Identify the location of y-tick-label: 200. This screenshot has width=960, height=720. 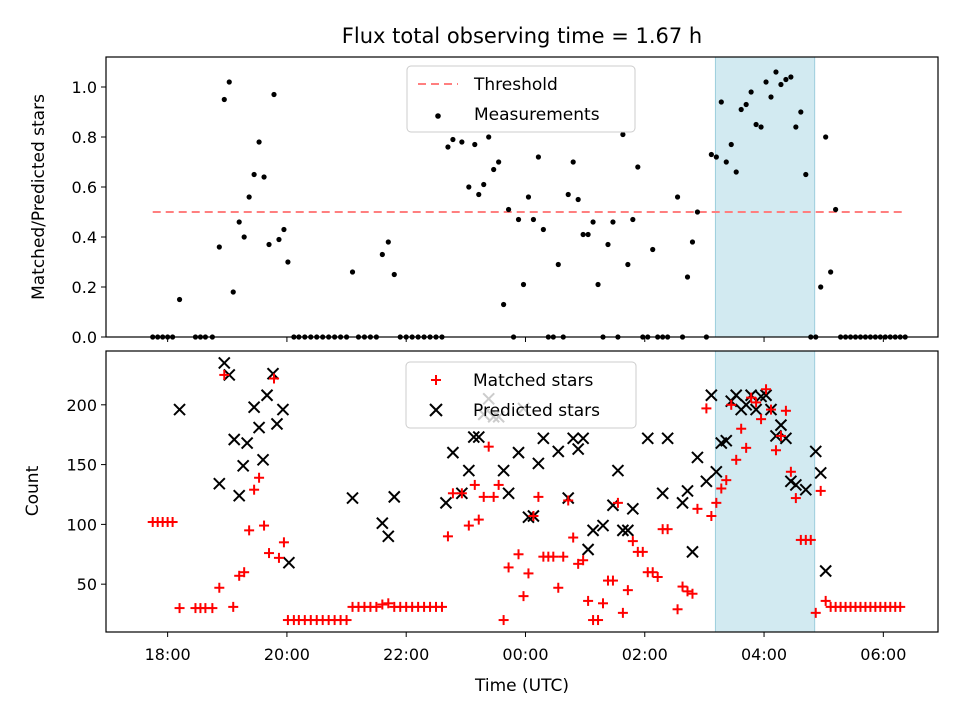
(81, 405).